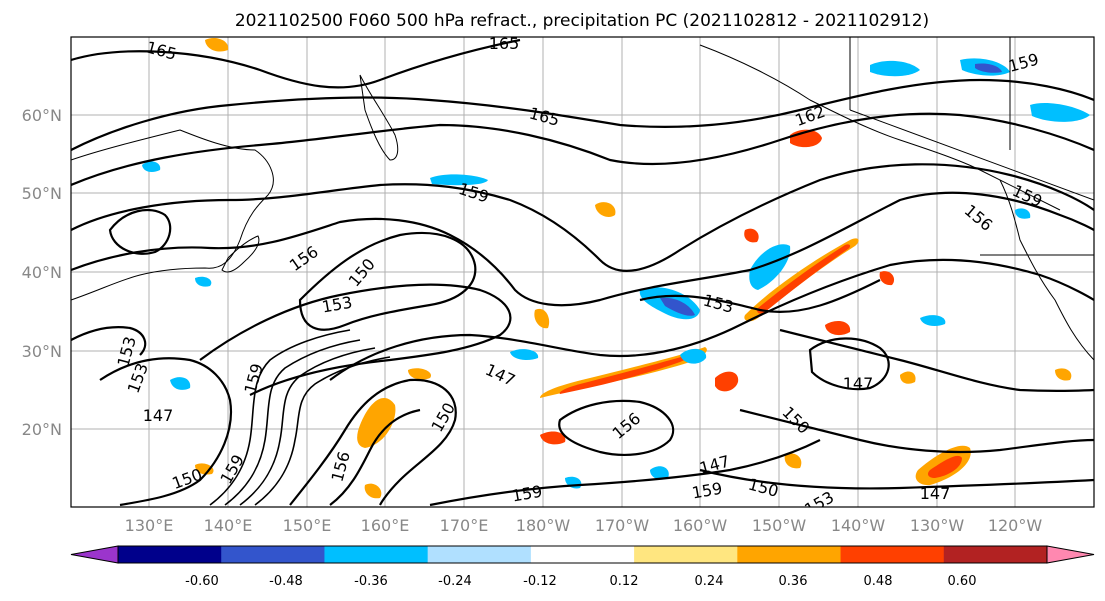  I want to click on colorbar-extend-min, so click(94, 554).